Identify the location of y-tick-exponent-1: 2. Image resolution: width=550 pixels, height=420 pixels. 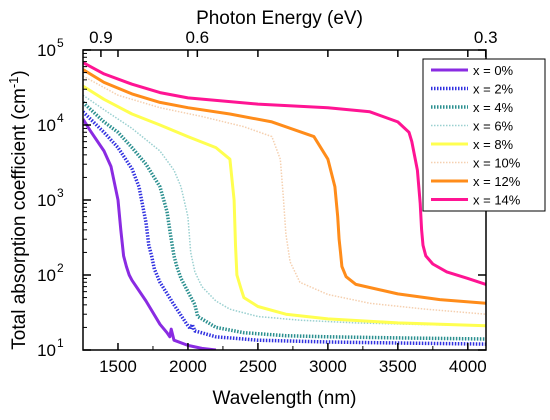
(60, 268).